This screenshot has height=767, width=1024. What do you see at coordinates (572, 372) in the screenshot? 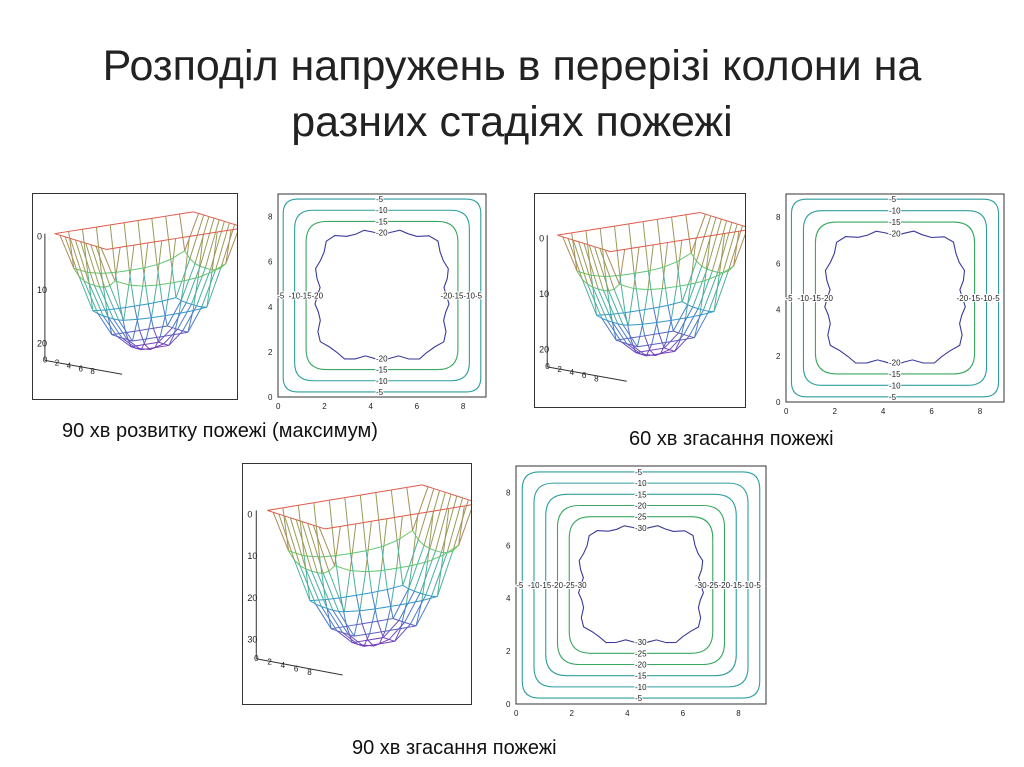
I see `base-tick-label: 4` at bounding box center [572, 372].